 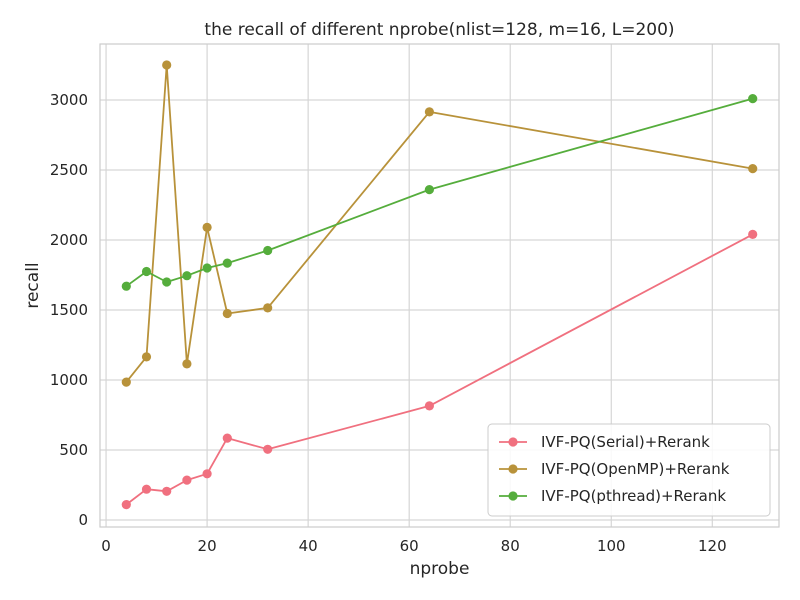 I want to click on x-axis-ticks: 0 20 40 60 80 100 120, so click(x=413, y=546).